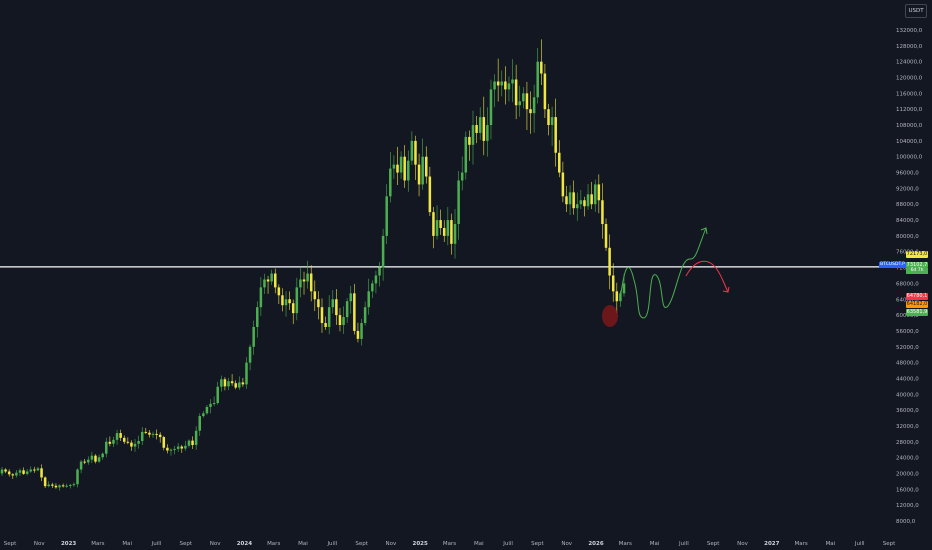  What do you see at coordinates (907, 205) in the screenshot?
I see `y-tick-label: 88000,0` at bounding box center [907, 205].